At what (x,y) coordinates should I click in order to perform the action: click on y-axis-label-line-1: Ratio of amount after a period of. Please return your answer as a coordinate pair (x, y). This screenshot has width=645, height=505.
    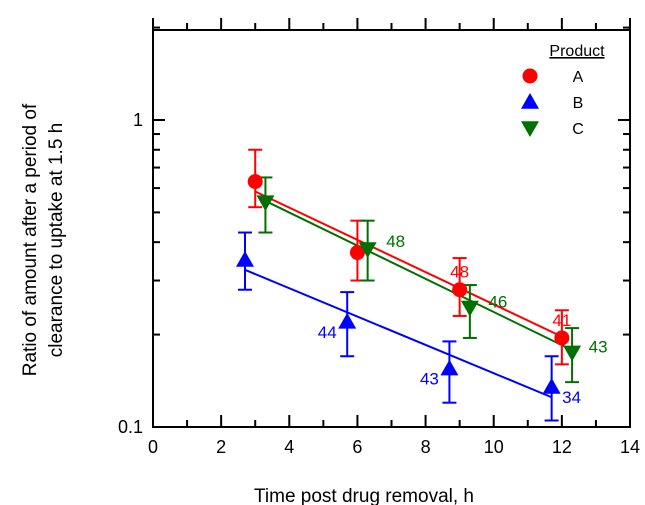
    Looking at the image, I should click on (30, 239).